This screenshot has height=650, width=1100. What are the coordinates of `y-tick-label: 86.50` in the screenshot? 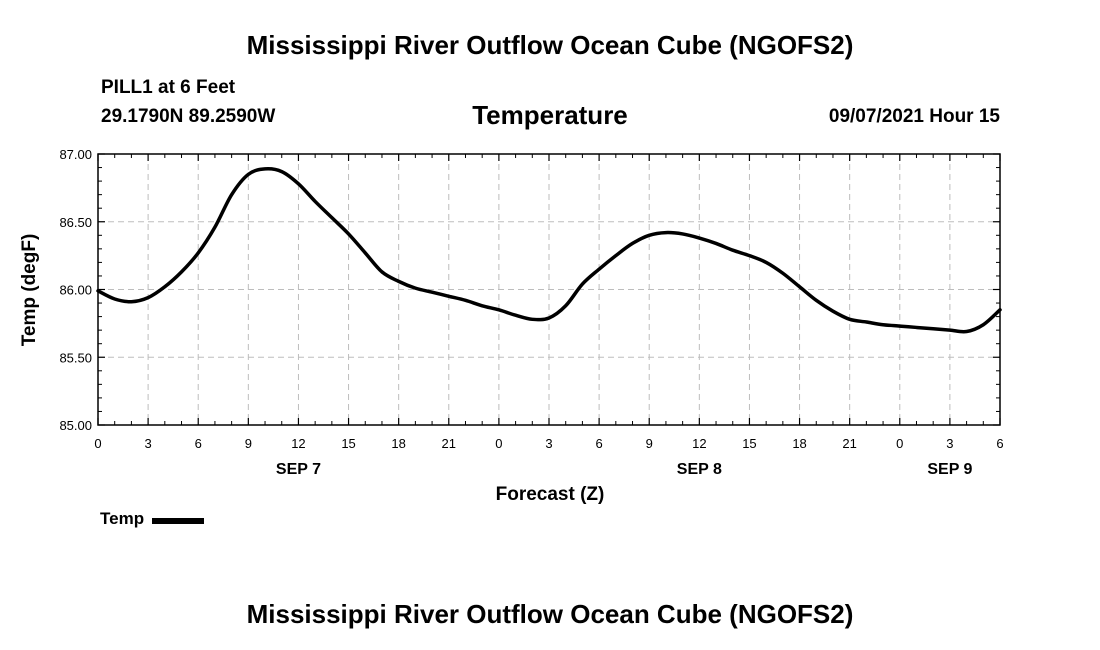 It's located at (75, 222).